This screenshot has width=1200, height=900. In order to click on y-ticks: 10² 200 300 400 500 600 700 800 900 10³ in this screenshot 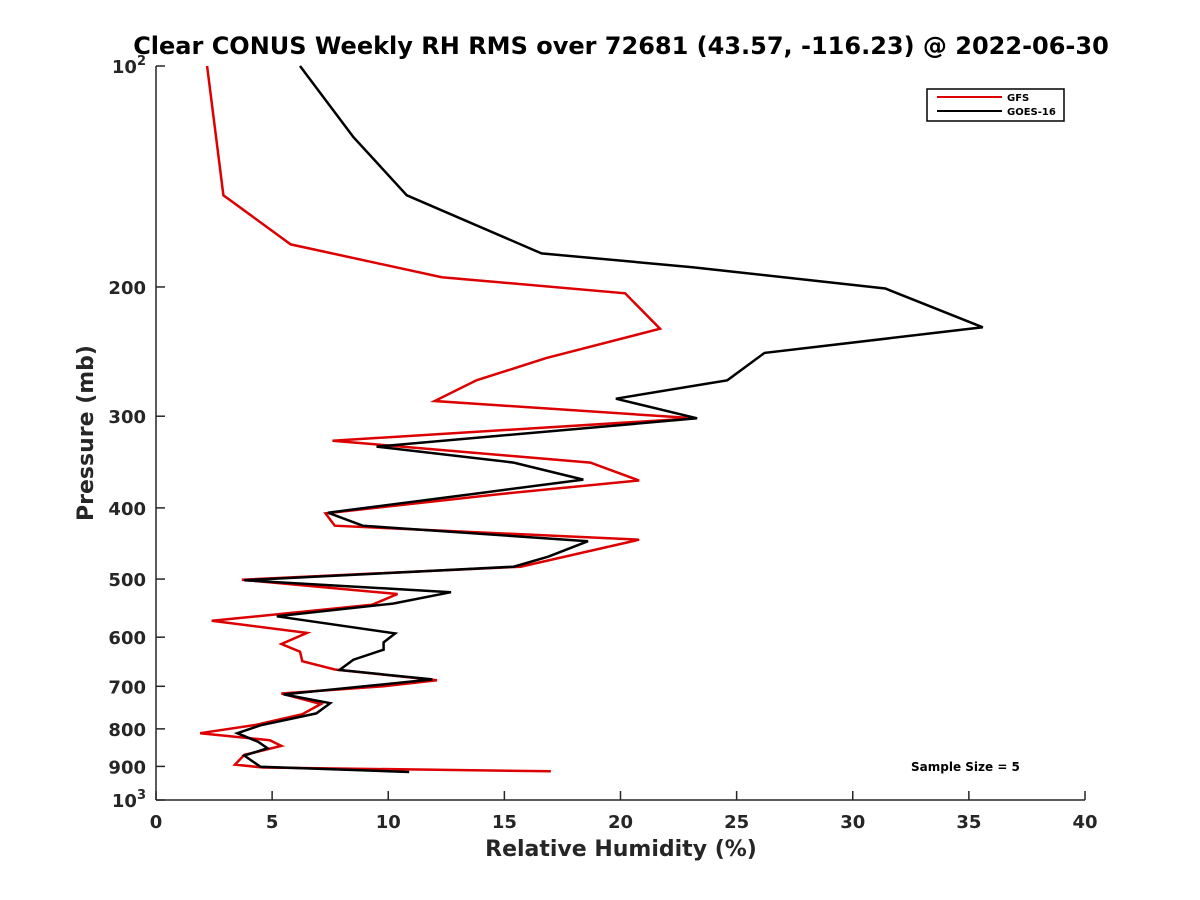, I will do `click(136, 433)`.